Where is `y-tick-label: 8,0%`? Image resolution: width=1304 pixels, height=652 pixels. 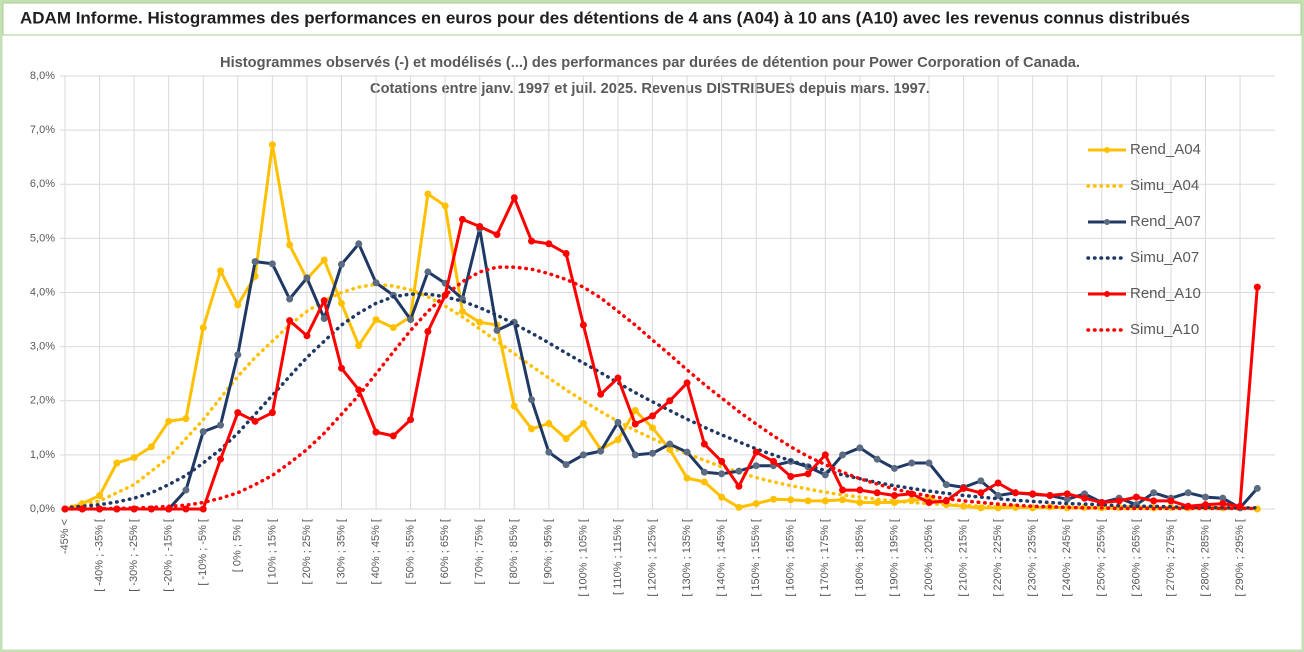
y-tick-label: 8,0% is located at coordinates (42, 76).